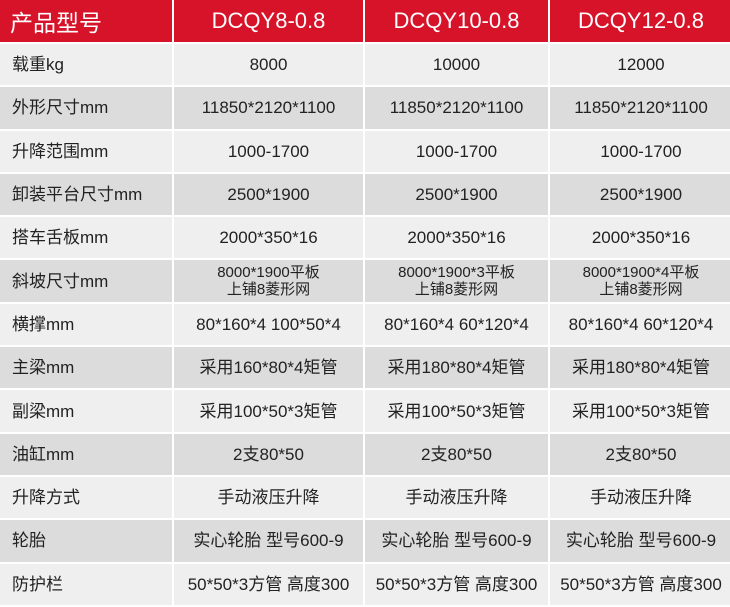  What do you see at coordinates (86, 108) in the screenshot?
I see `row-label: 外形尺寸mm` at bounding box center [86, 108].